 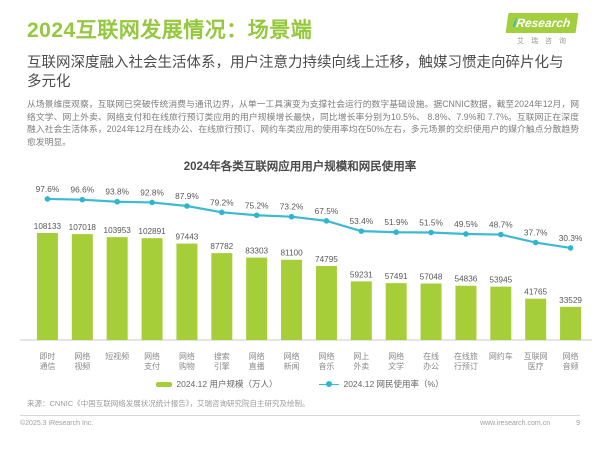 What do you see at coordinates (187, 196) in the screenshot?
I see `percent-label: 87.9%` at bounding box center [187, 196].